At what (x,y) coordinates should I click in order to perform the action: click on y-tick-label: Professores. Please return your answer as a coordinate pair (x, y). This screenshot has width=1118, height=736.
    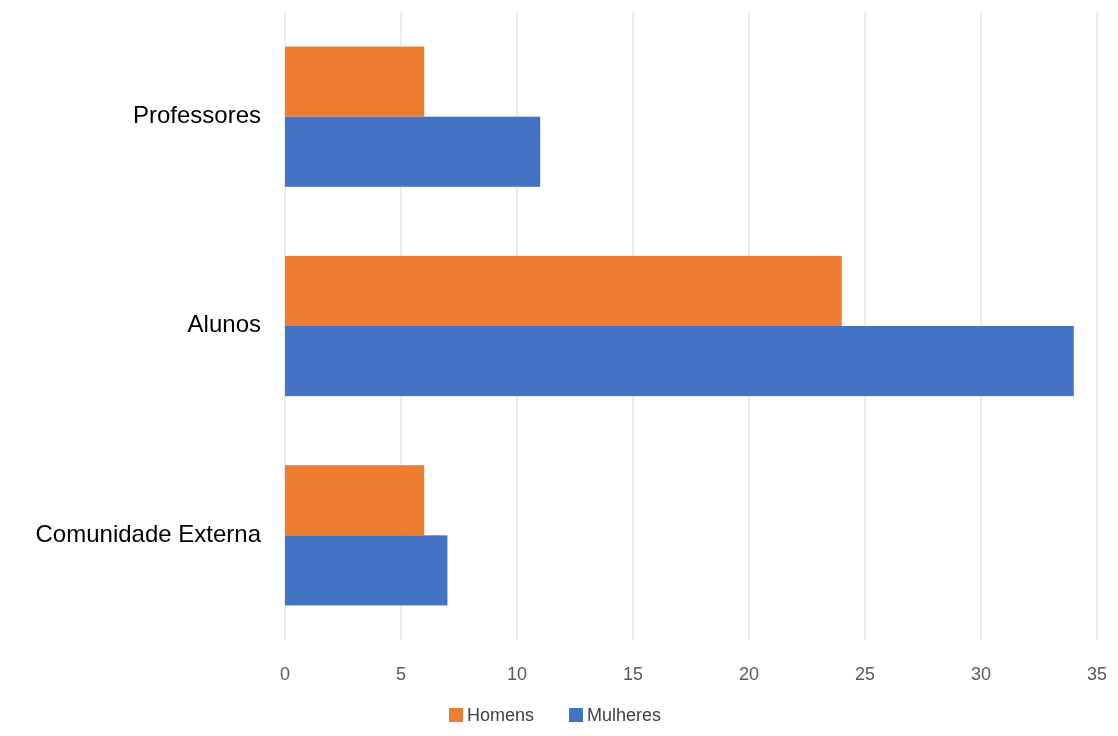
    Looking at the image, I should click on (196, 115).